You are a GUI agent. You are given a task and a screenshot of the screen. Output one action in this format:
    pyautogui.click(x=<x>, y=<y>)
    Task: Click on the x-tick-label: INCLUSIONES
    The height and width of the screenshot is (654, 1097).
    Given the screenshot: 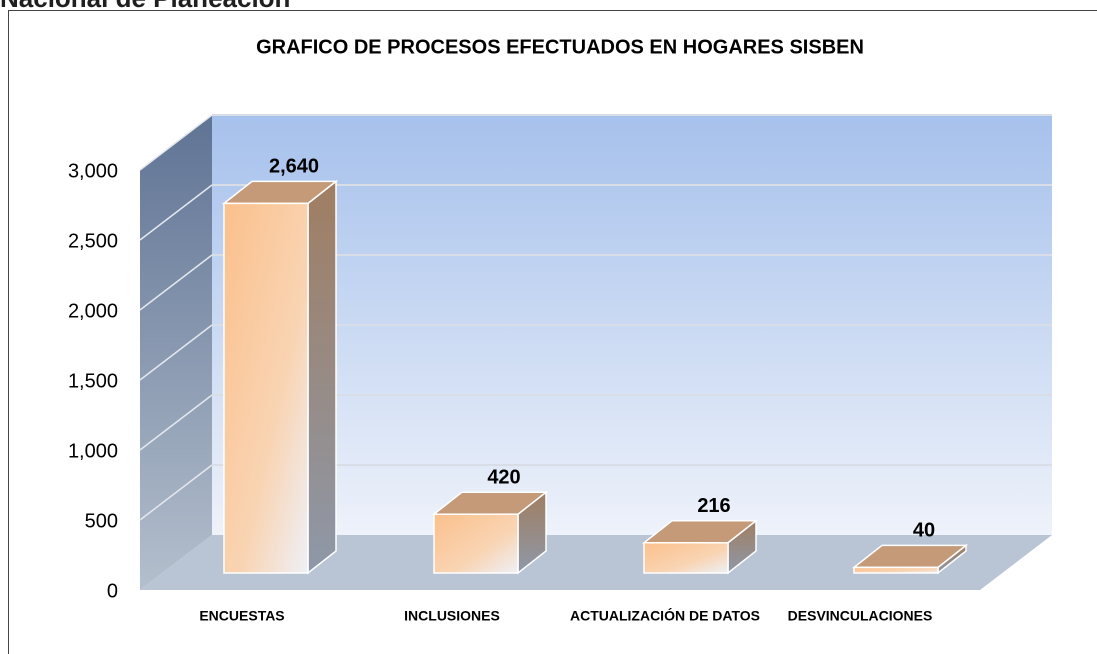 What is the action you would take?
    pyautogui.click(x=452, y=616)
    